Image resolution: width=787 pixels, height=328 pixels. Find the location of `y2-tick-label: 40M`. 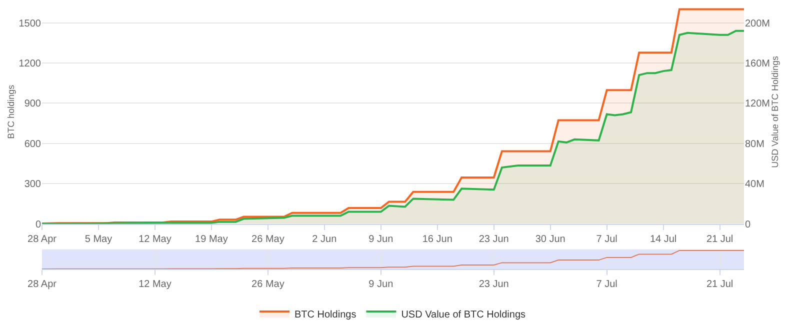

y2-tick-label: 40M is located at coordinates (754, 184).